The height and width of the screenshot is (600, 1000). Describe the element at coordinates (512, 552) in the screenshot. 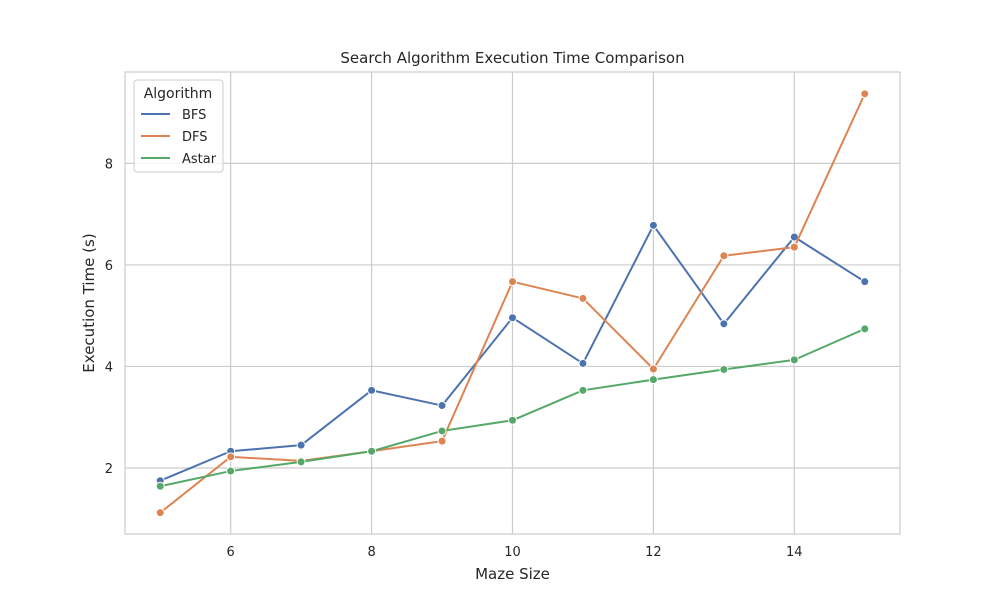

I see `x-tick-label: 10` at that location.